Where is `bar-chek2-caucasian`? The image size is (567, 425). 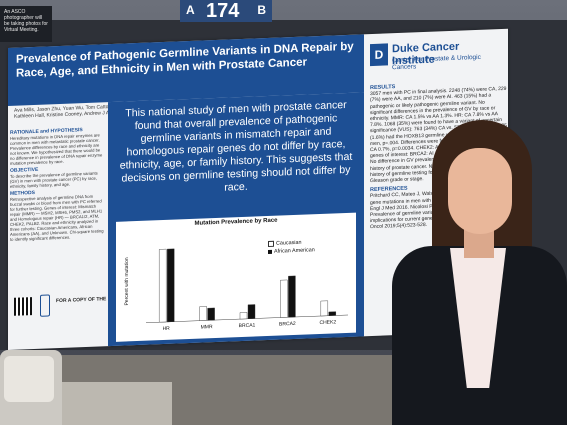 bar-chek2-caucasian is located at coordinates (324, 308).